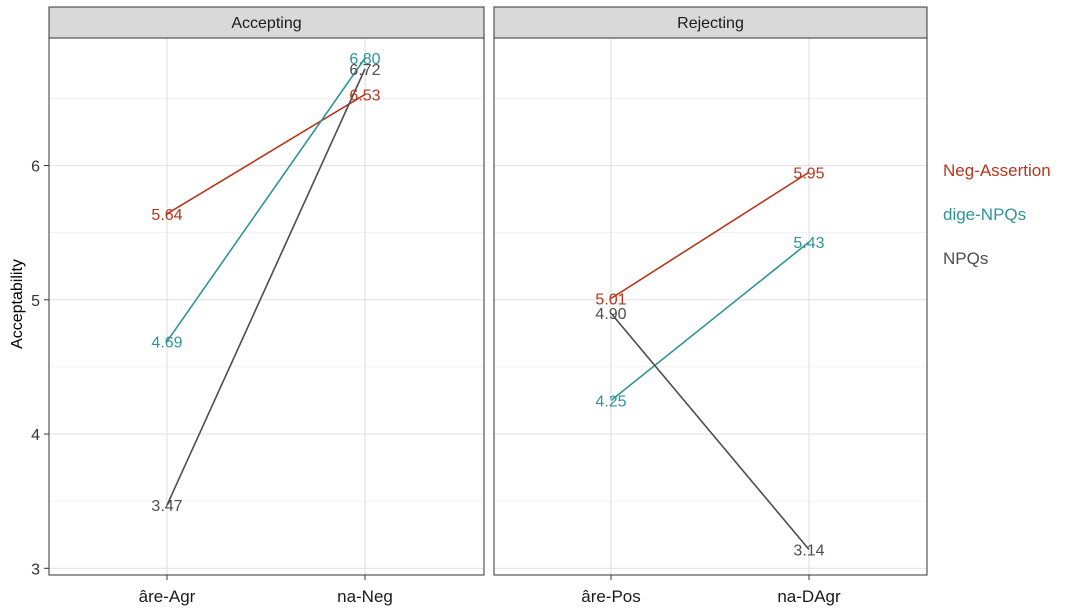  I want to click on legend-entry: NPQs, so click(965, 258).